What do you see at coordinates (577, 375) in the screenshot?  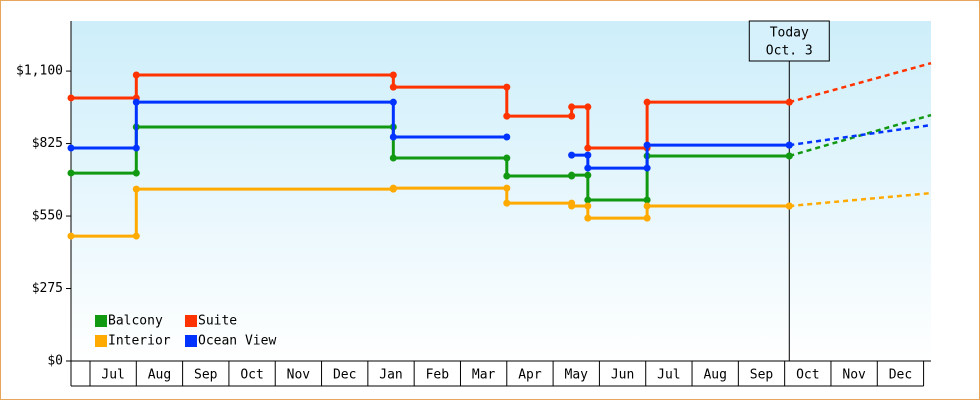 I see `x-tick-label: May` at bounding box center [577, 375].